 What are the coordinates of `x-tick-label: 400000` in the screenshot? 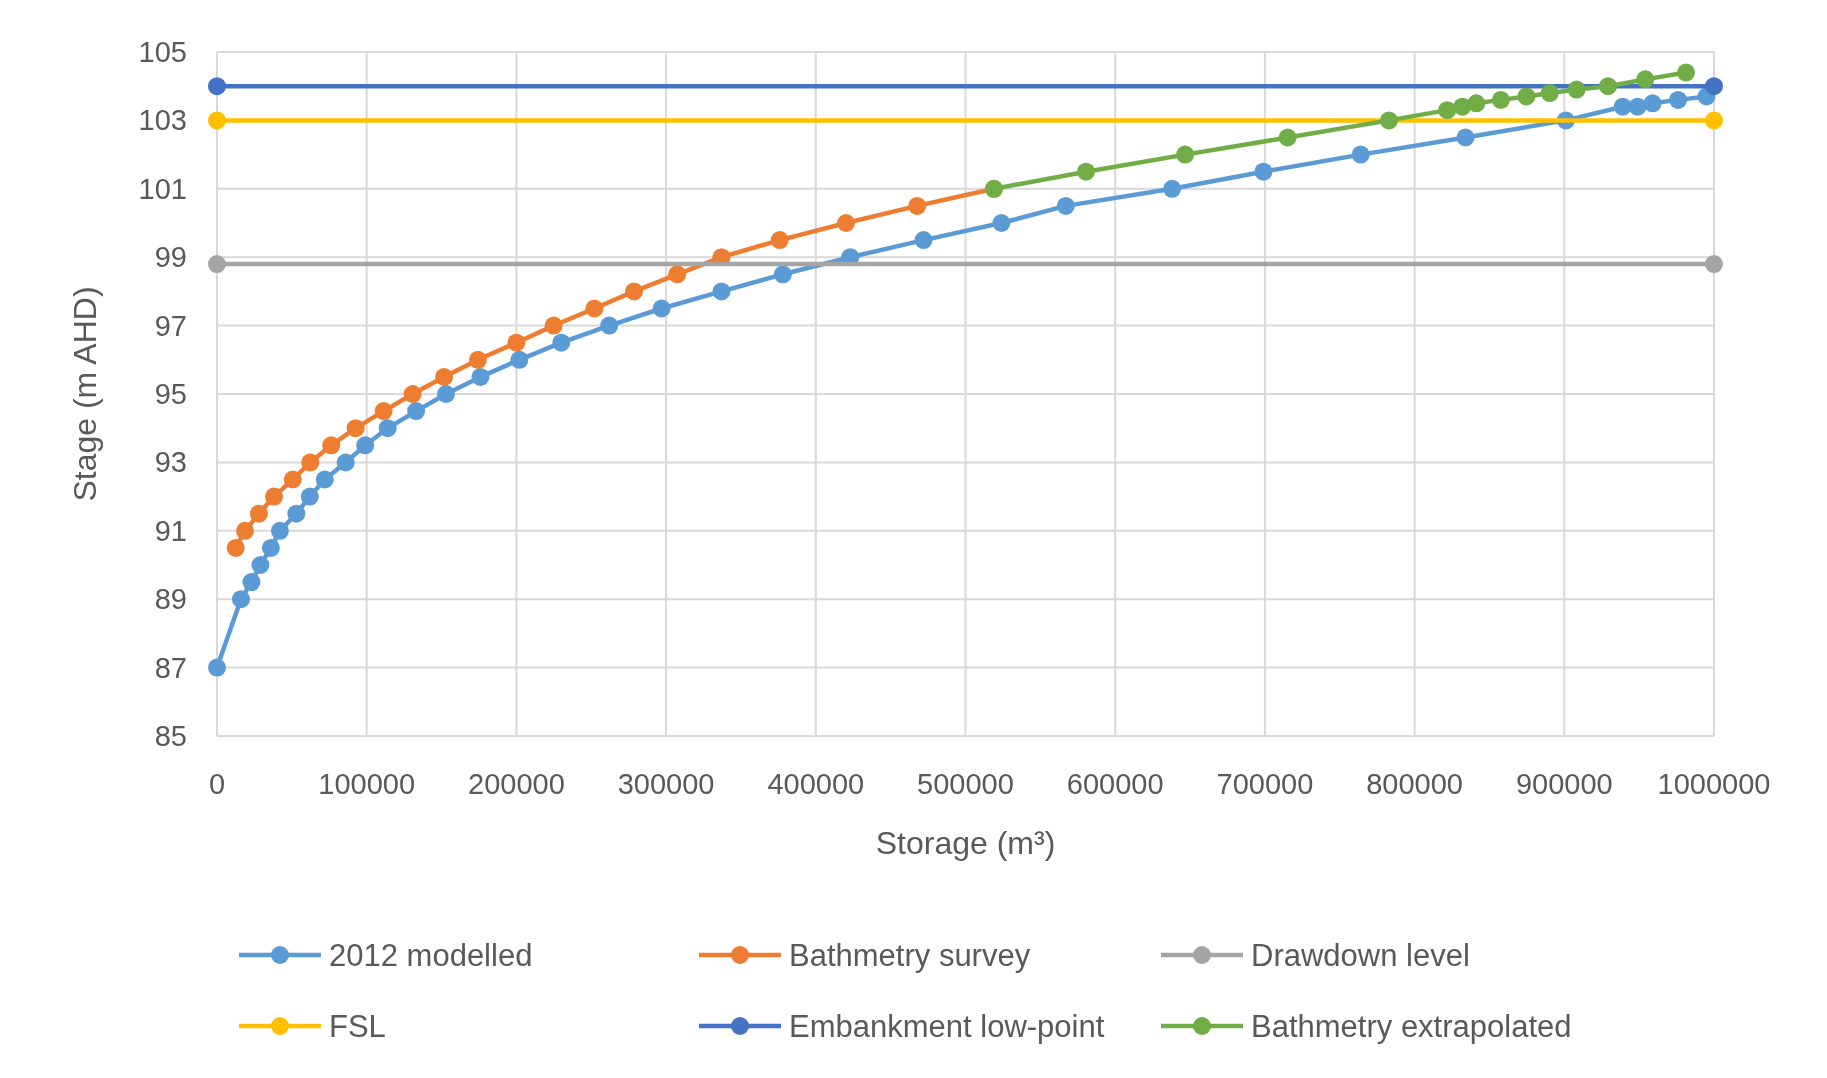 It's located at (816, 784).